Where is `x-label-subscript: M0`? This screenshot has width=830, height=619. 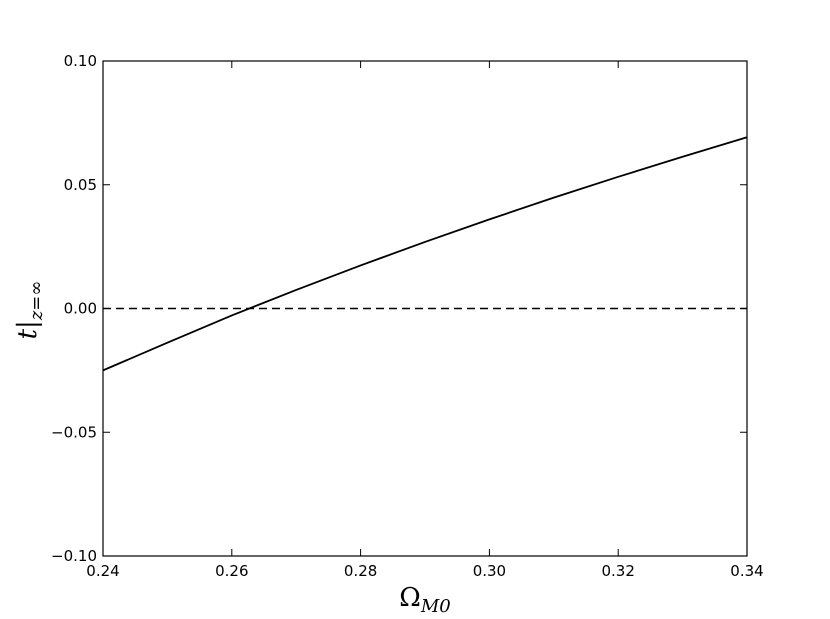 x-label-subscript: M0 is located at coordinates (435, 606).